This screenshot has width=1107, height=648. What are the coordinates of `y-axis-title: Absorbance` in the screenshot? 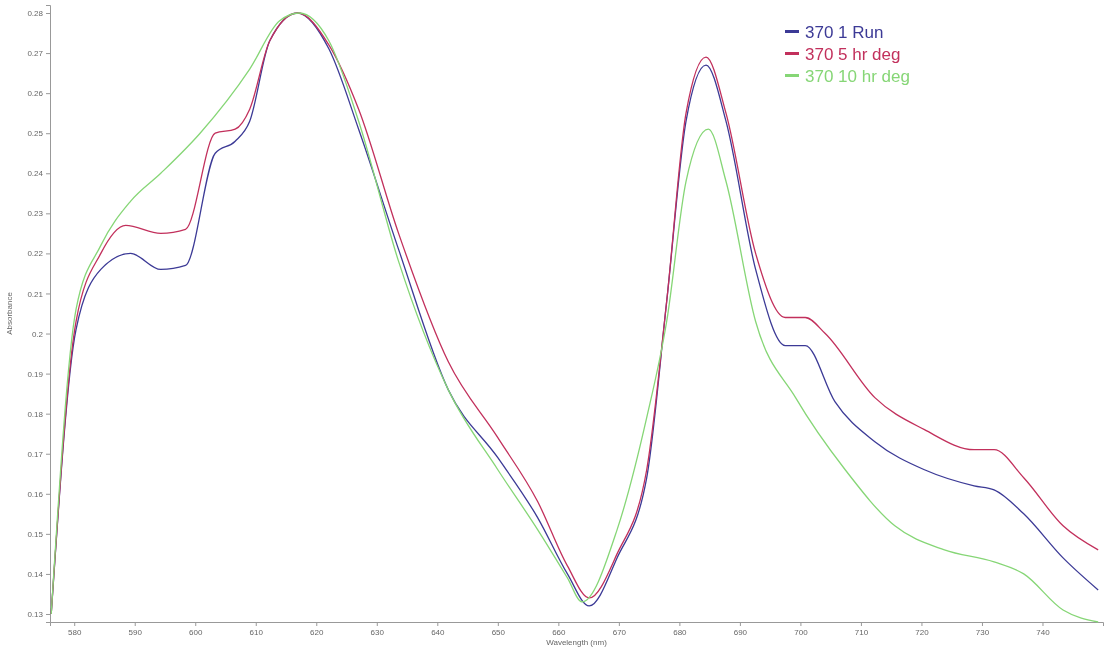 It's located at (9, 313).